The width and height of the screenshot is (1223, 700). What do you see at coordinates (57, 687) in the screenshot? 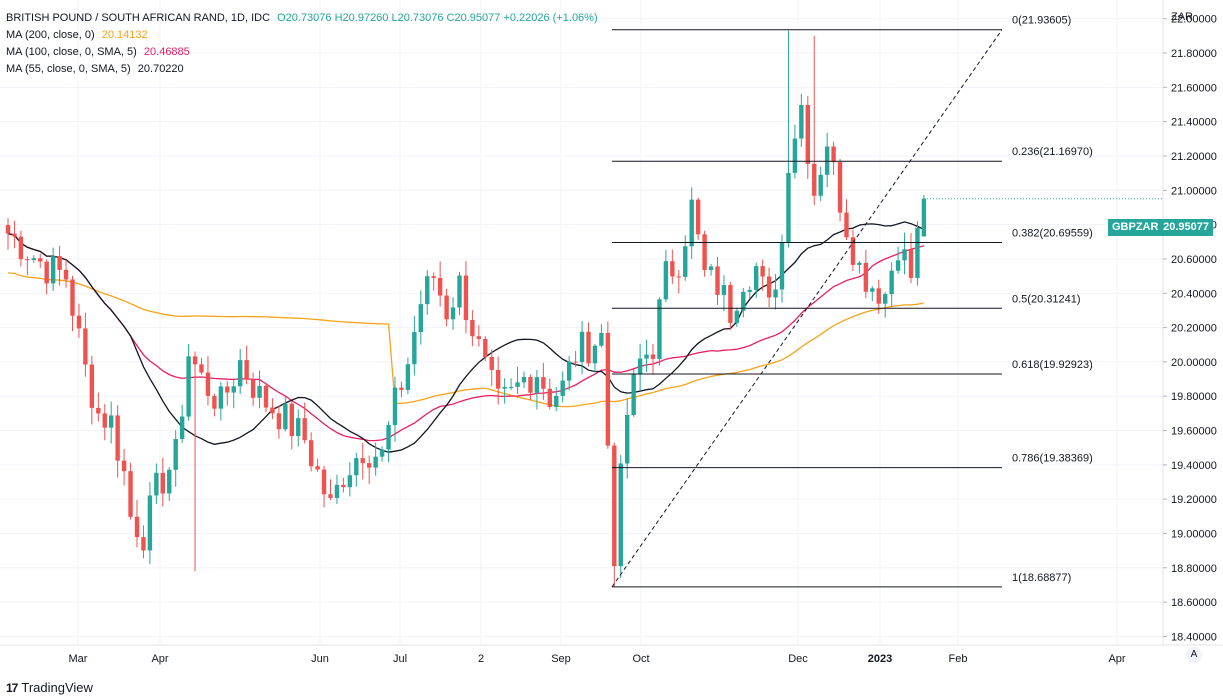
I see `tradingview-name: TradingView` at bounding box center [57, 687].